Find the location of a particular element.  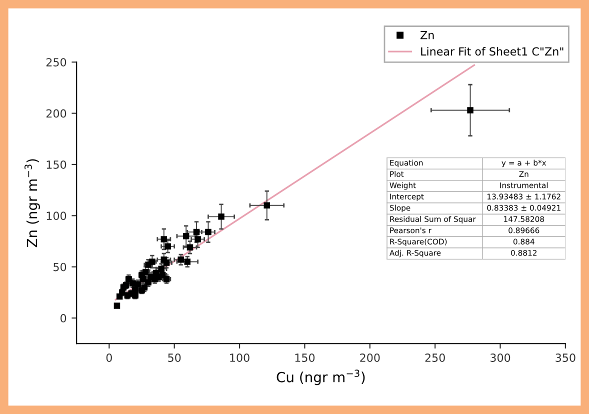

y-tick-label: 150 is located at coordinates (56, 164).